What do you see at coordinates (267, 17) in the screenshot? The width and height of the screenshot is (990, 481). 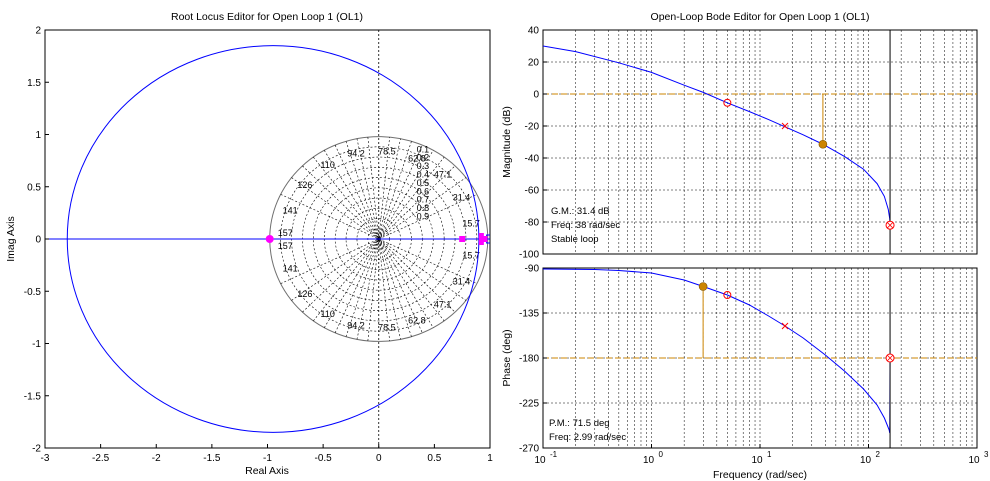 I see `root-locus-title: Root Locus Editor for Open Loop 1 (OL1)` at bounding box center [267, 17].